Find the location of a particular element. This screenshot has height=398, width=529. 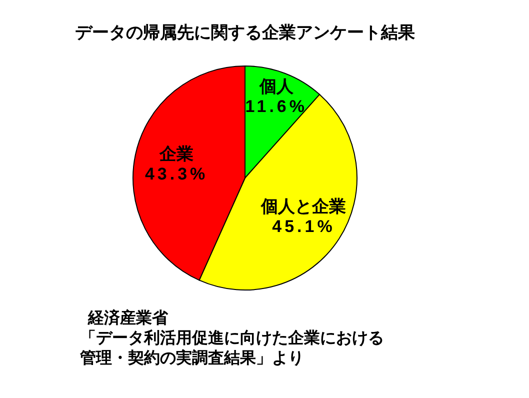

title: データの帰属先に関する企業アンケート結果 is located at coordinates (245, 32).